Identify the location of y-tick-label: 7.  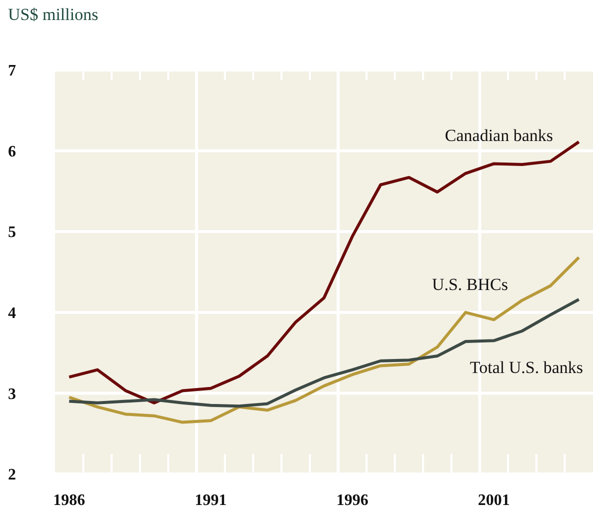
(12, 71).